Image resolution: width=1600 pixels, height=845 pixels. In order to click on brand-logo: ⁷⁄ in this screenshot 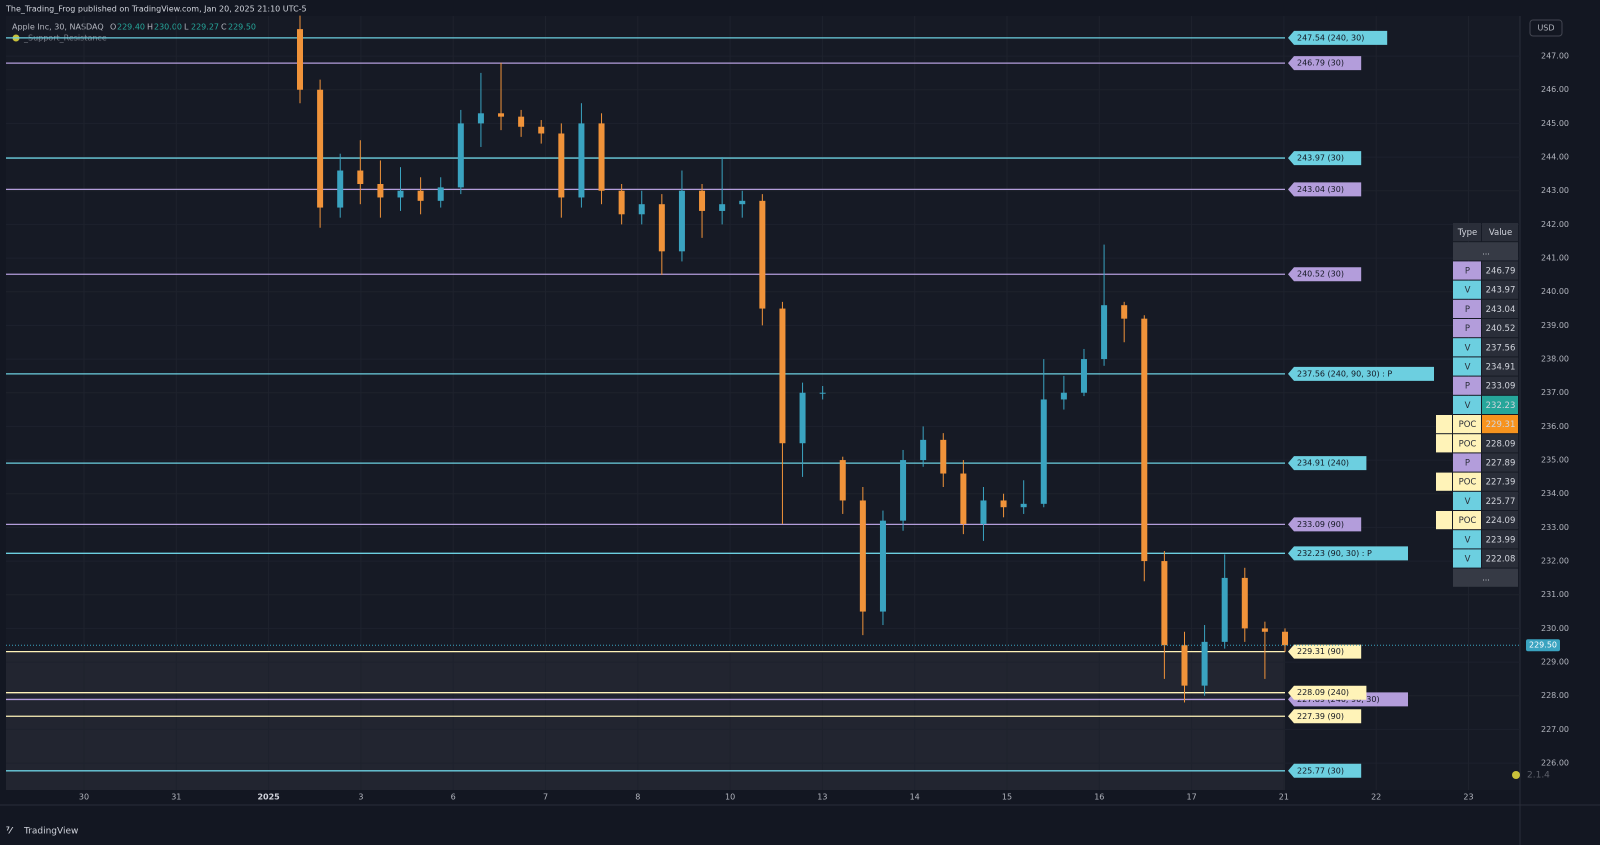, I will do `click(10, 832)`.